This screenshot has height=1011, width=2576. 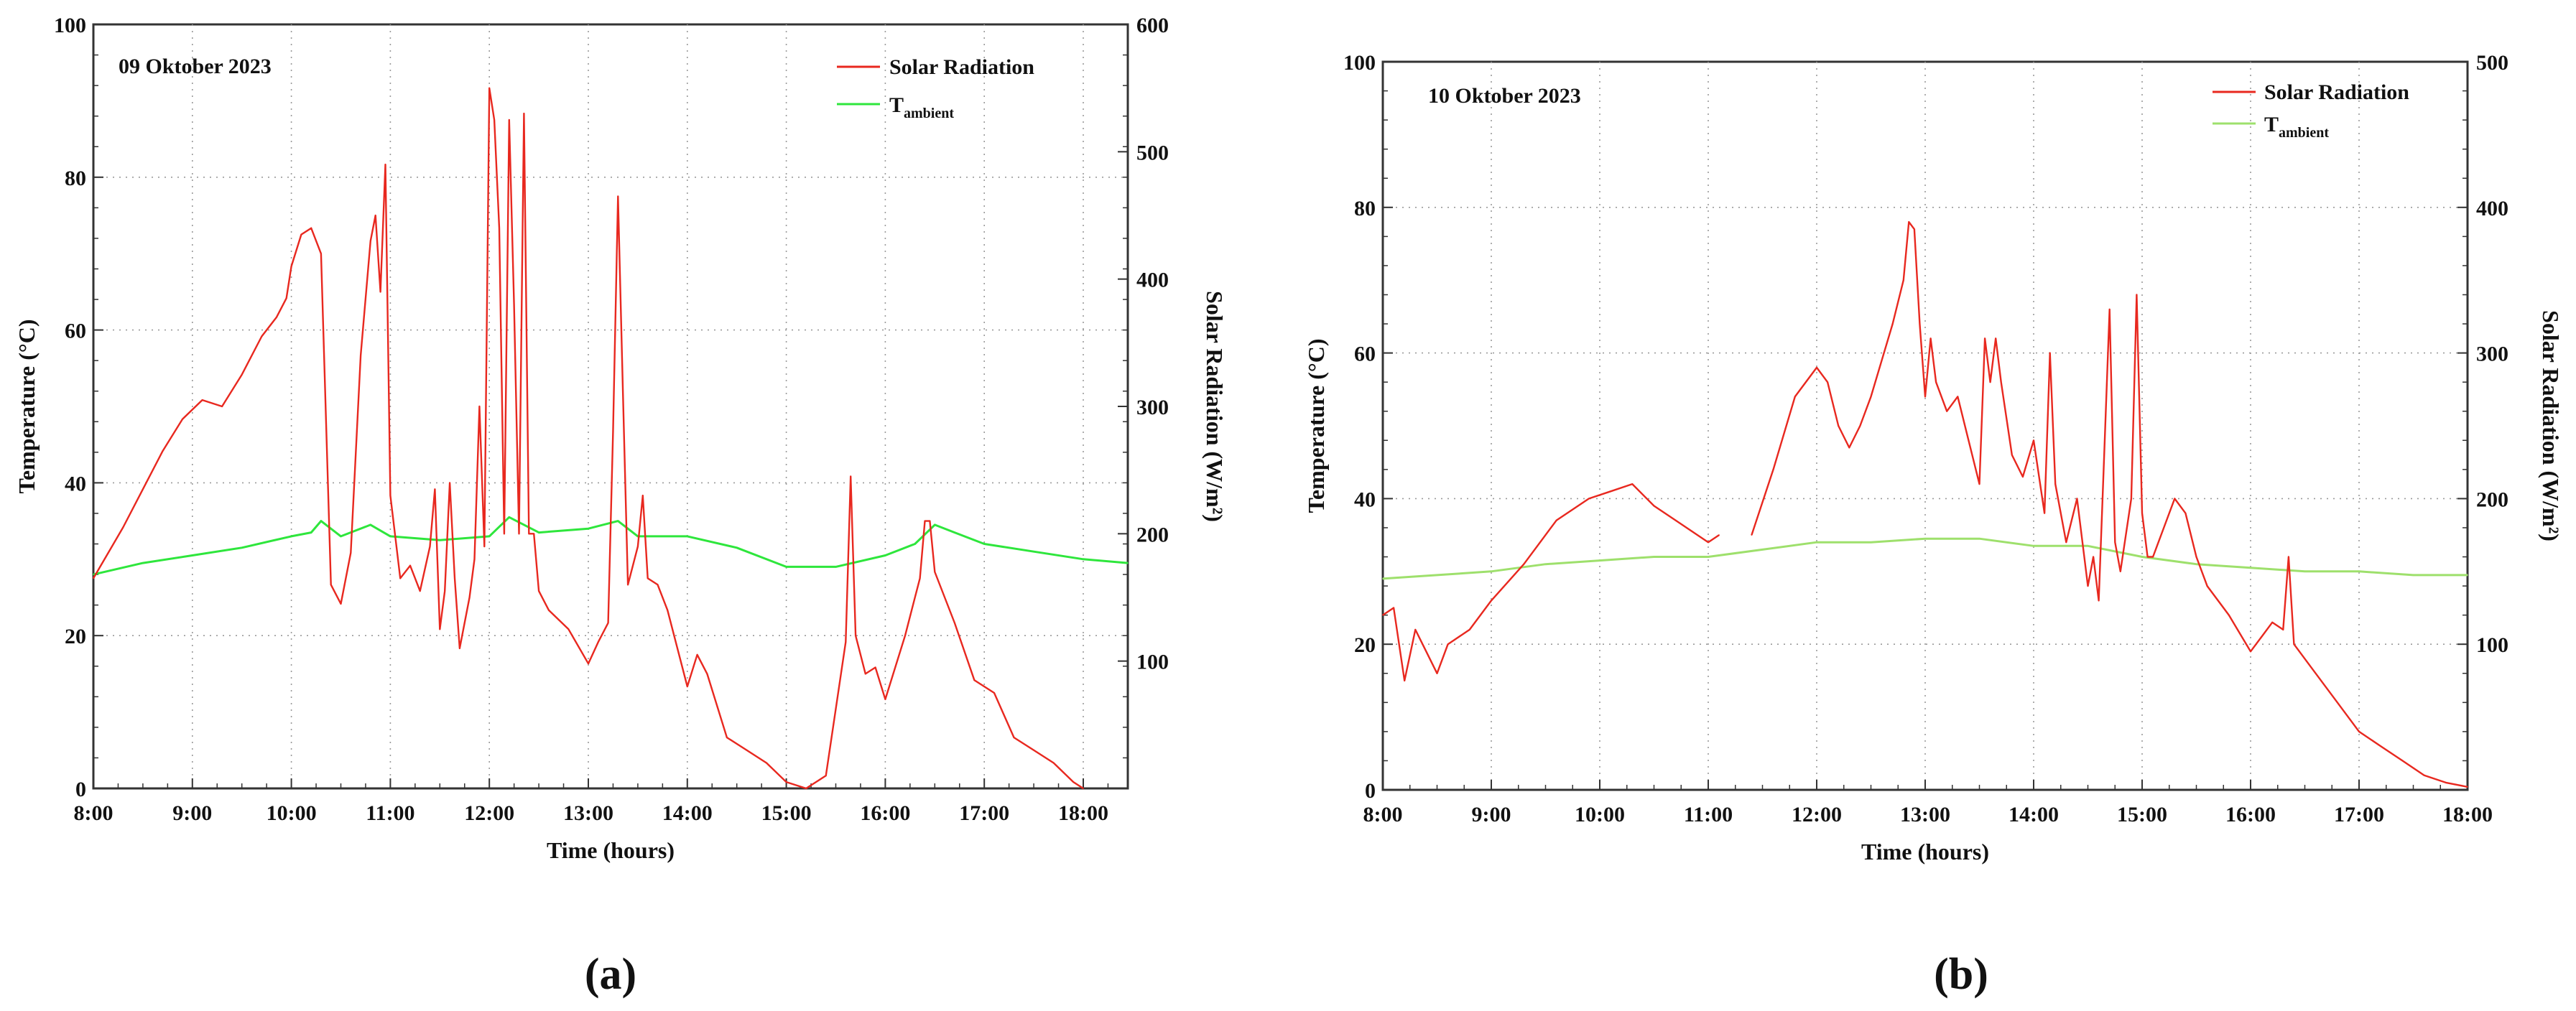 What do you see at coordinates (2492, 645) in the screenshot?
I see `panel-b-y-right-tick-label: 100` at bounding box center [2492, 645].